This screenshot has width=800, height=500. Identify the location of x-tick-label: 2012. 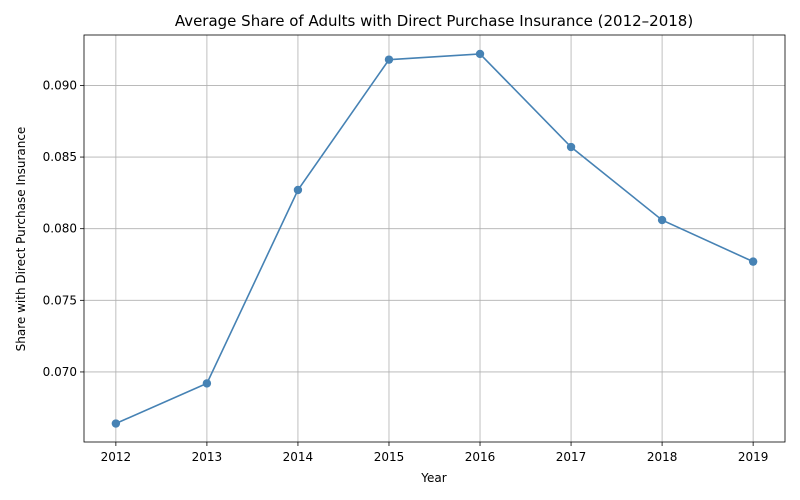
(116, 457).